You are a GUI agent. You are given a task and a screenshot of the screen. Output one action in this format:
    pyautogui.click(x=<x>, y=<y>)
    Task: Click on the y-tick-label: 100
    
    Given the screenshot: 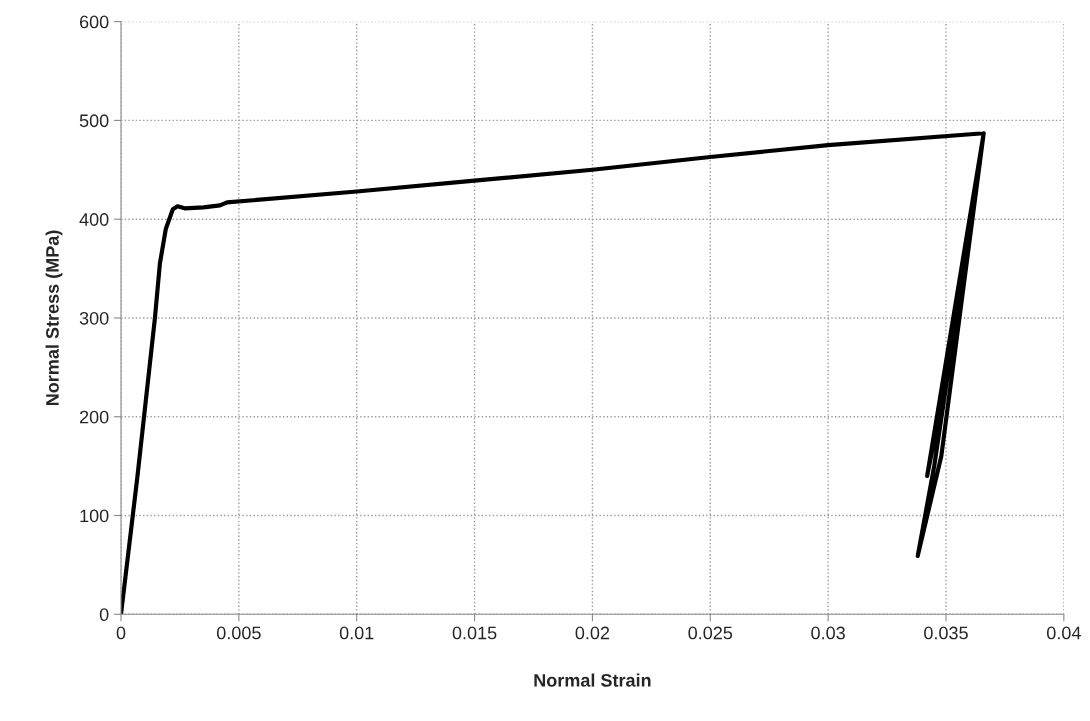 What is the action you would take?
    pyautogui.click(x=94, y=516)
    